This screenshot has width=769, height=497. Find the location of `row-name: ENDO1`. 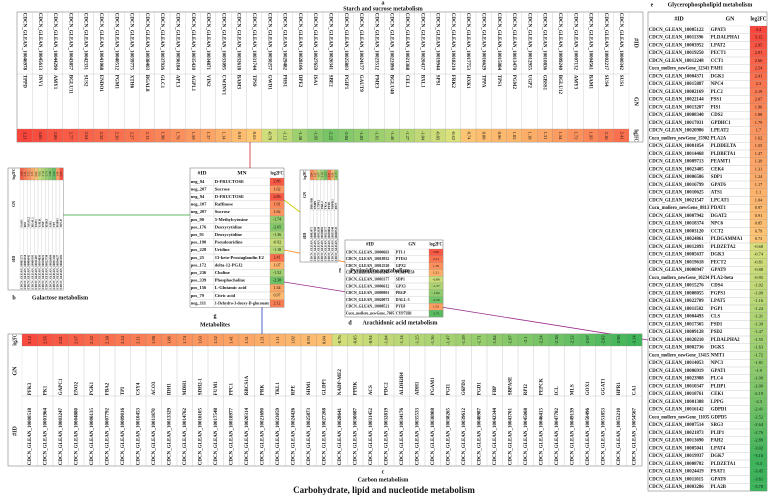

row-name: ENDO1 is located at coordinates (100, 83).